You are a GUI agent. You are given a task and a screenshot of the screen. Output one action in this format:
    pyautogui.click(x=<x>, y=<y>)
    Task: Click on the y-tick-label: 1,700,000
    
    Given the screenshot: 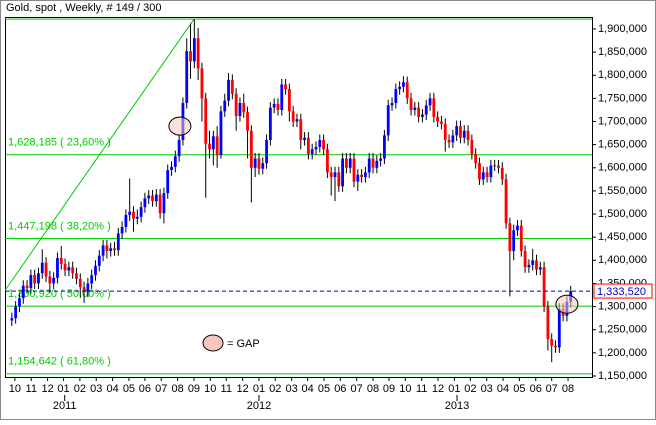 What is the action you would take?
    pyautogui.click(x=622, y=121)
    